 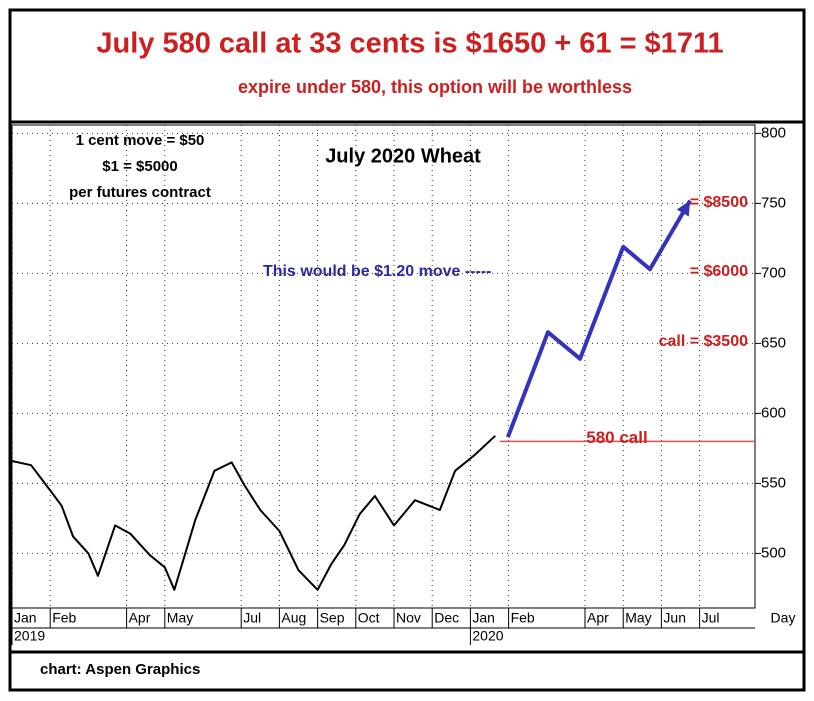 What do you see at coordinates (674, 618) in the screenshot?
I see `x-tick-label: Jun` at bounding box center [674, 618].